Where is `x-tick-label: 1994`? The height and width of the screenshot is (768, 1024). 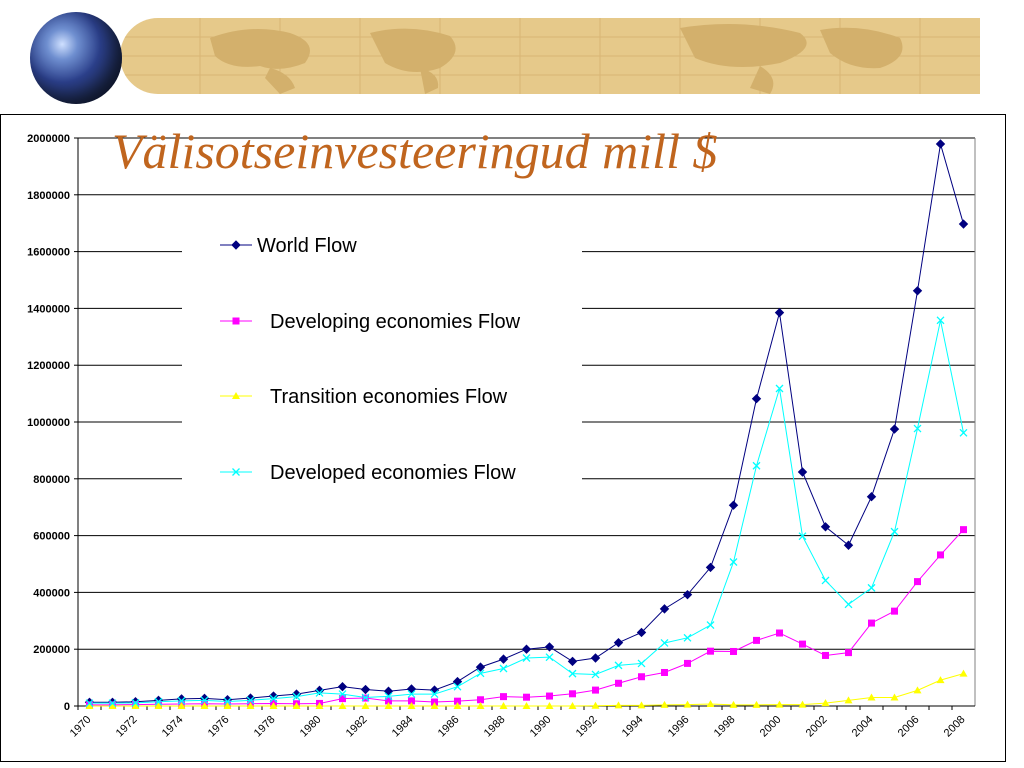 x-tick-label: 1994 is located at coordinates (633, 727).